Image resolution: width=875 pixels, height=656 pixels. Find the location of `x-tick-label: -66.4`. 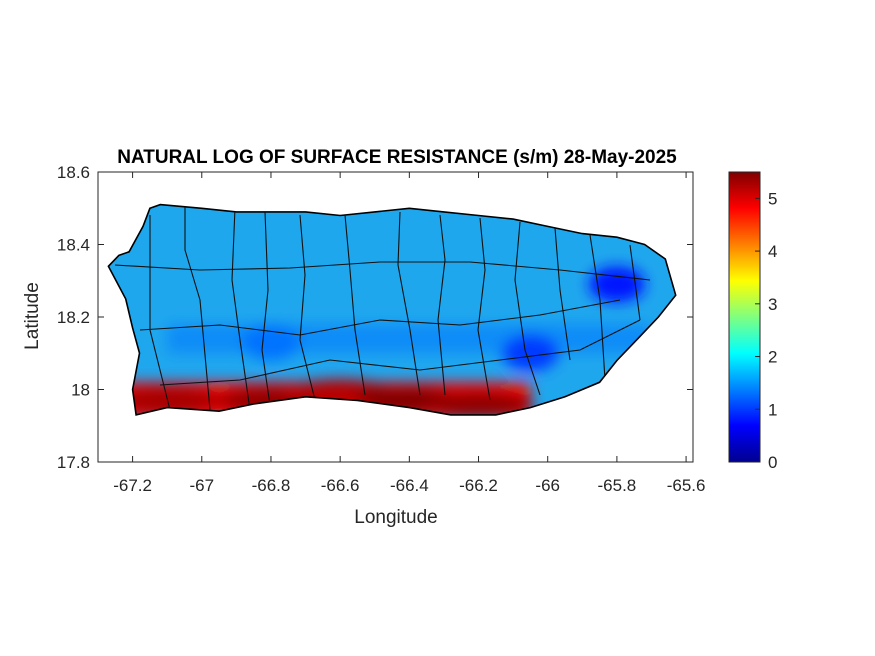

x-tick-label: -66.4 is located at coordinates (409, 485).